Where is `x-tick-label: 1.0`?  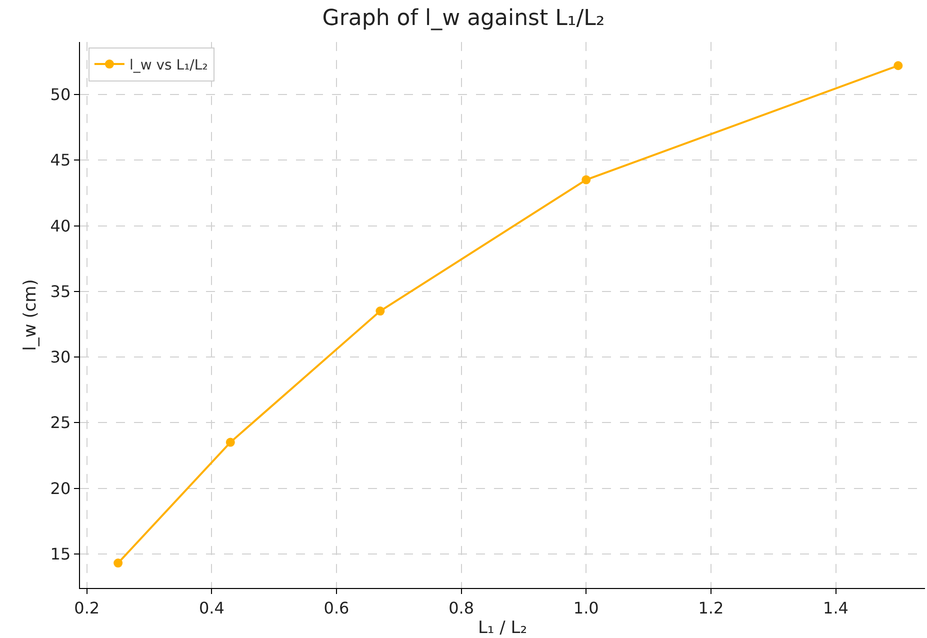 x-tick-label: 1.0 is located at coordinates (586, 608).